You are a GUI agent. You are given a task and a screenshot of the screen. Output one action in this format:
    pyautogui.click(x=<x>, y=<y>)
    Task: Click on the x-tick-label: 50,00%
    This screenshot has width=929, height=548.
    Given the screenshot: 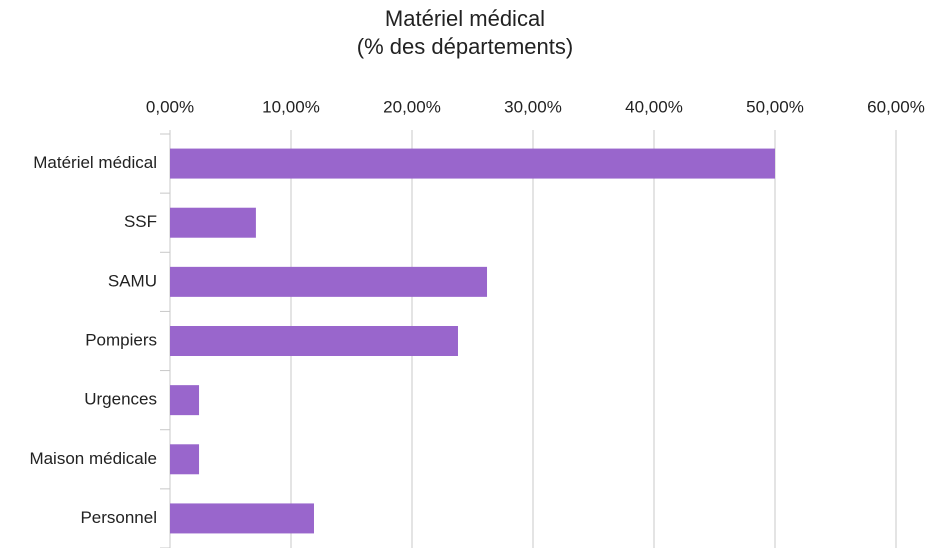 What is the action you would take?
    pyautogui.click(x=775, y=106)
    